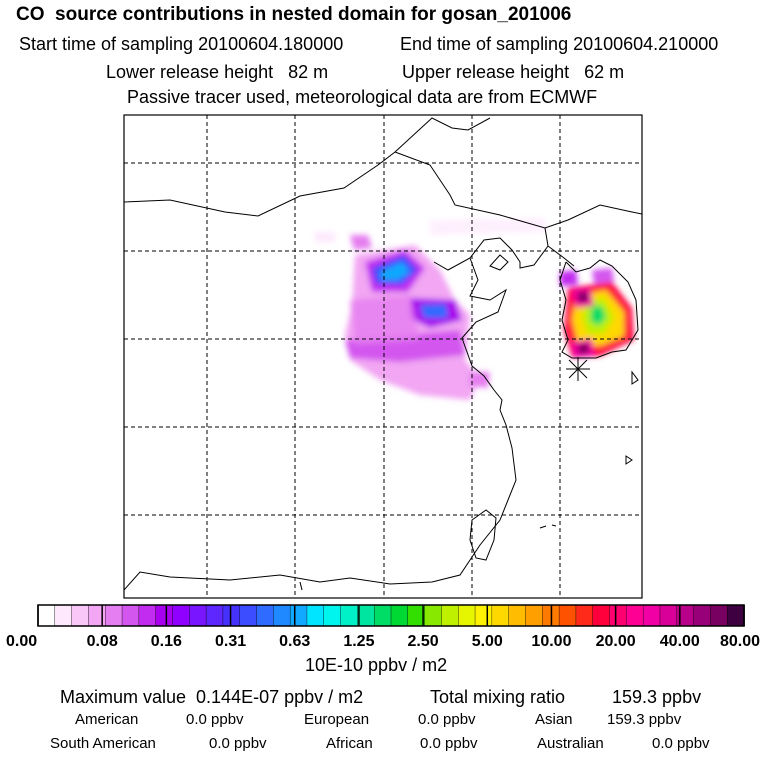  Describe the element at coordinates (376, 665) in the screenshot. I see `colorbar-unit: 10E-10 ppbv / m2` at that location.